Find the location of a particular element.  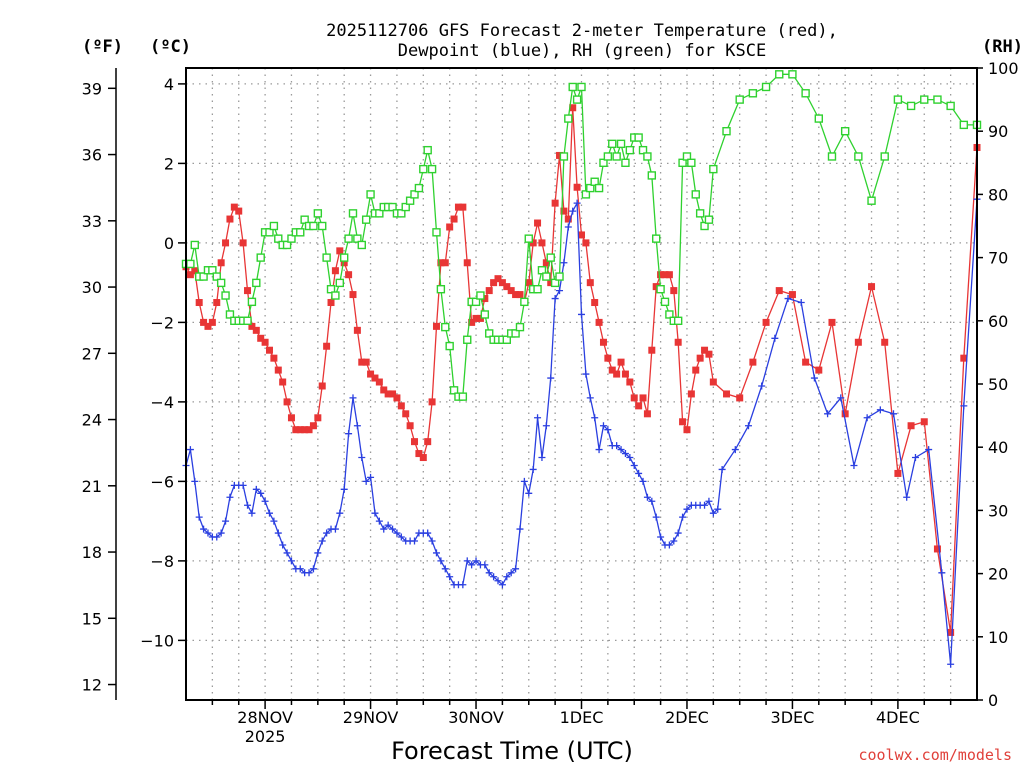

rh-tick-label: 100 is located at coordinates (1003, 68).